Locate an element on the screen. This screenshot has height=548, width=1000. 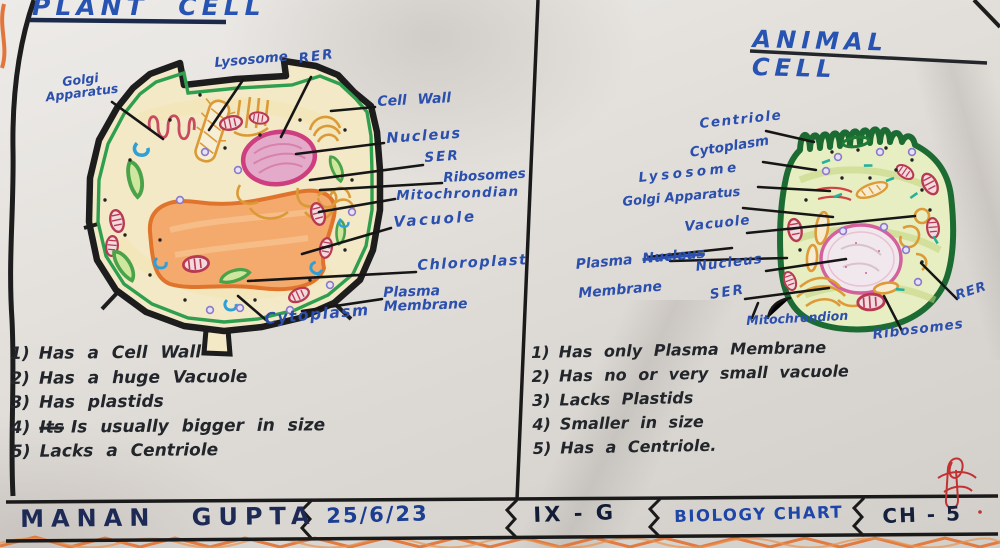
plant-cell-membrane is located at coordinates (235, 197).